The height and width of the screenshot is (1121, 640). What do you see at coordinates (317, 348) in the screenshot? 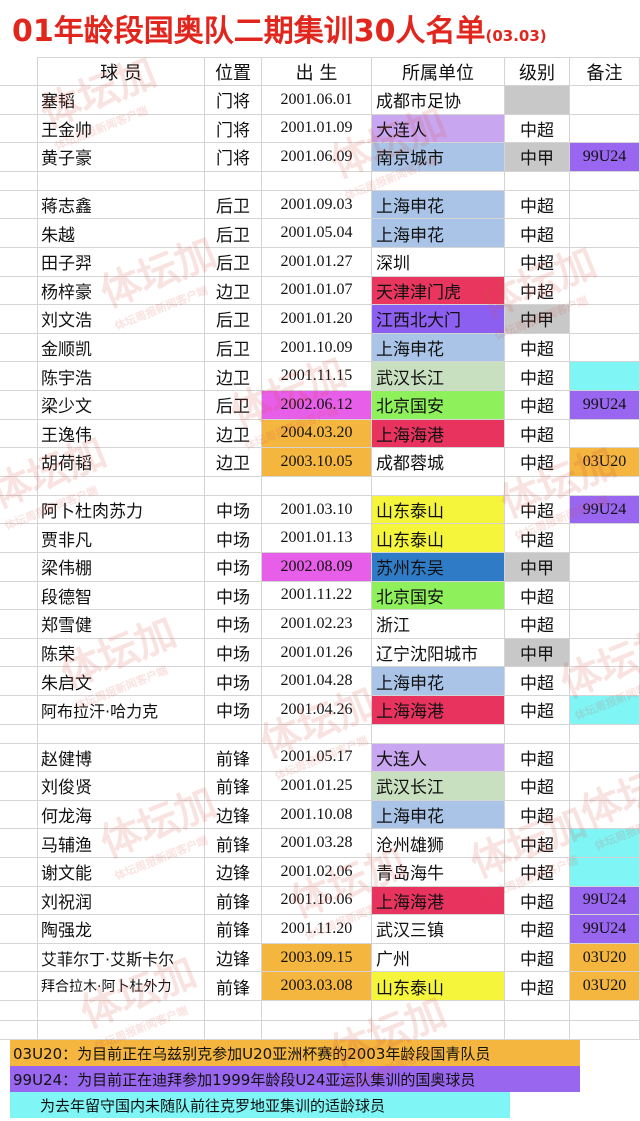
I see `birth-cell: 2001.10.09` at bounding box center [317, 348].